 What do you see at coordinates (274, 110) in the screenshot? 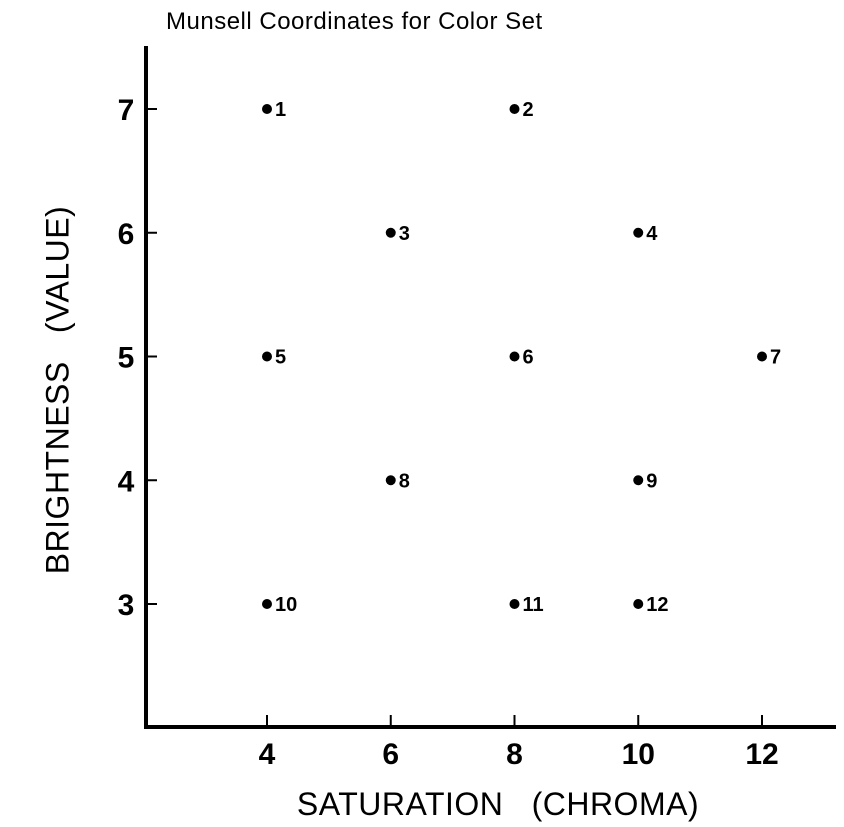
I see `data-point-1: 1` at bounding box center [274, 110].